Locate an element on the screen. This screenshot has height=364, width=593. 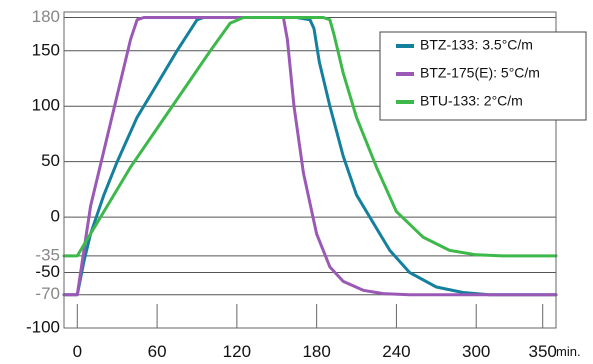
x-tick-label: 350 is located at coordinates (543, 351).